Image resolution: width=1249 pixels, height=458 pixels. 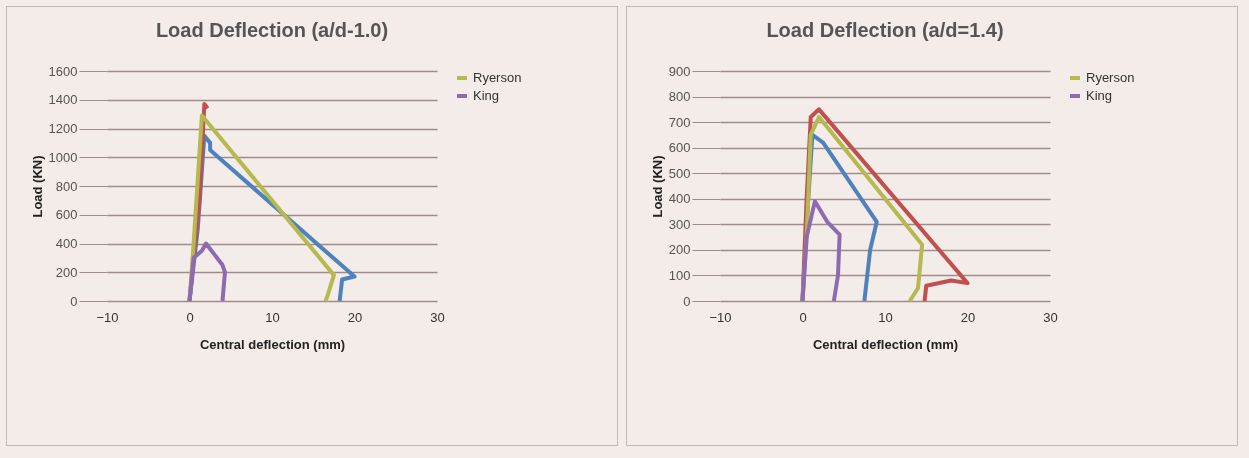 I want to click on chart-title: Load Deflection (a/d-1.0), so click(x=272, y=30).